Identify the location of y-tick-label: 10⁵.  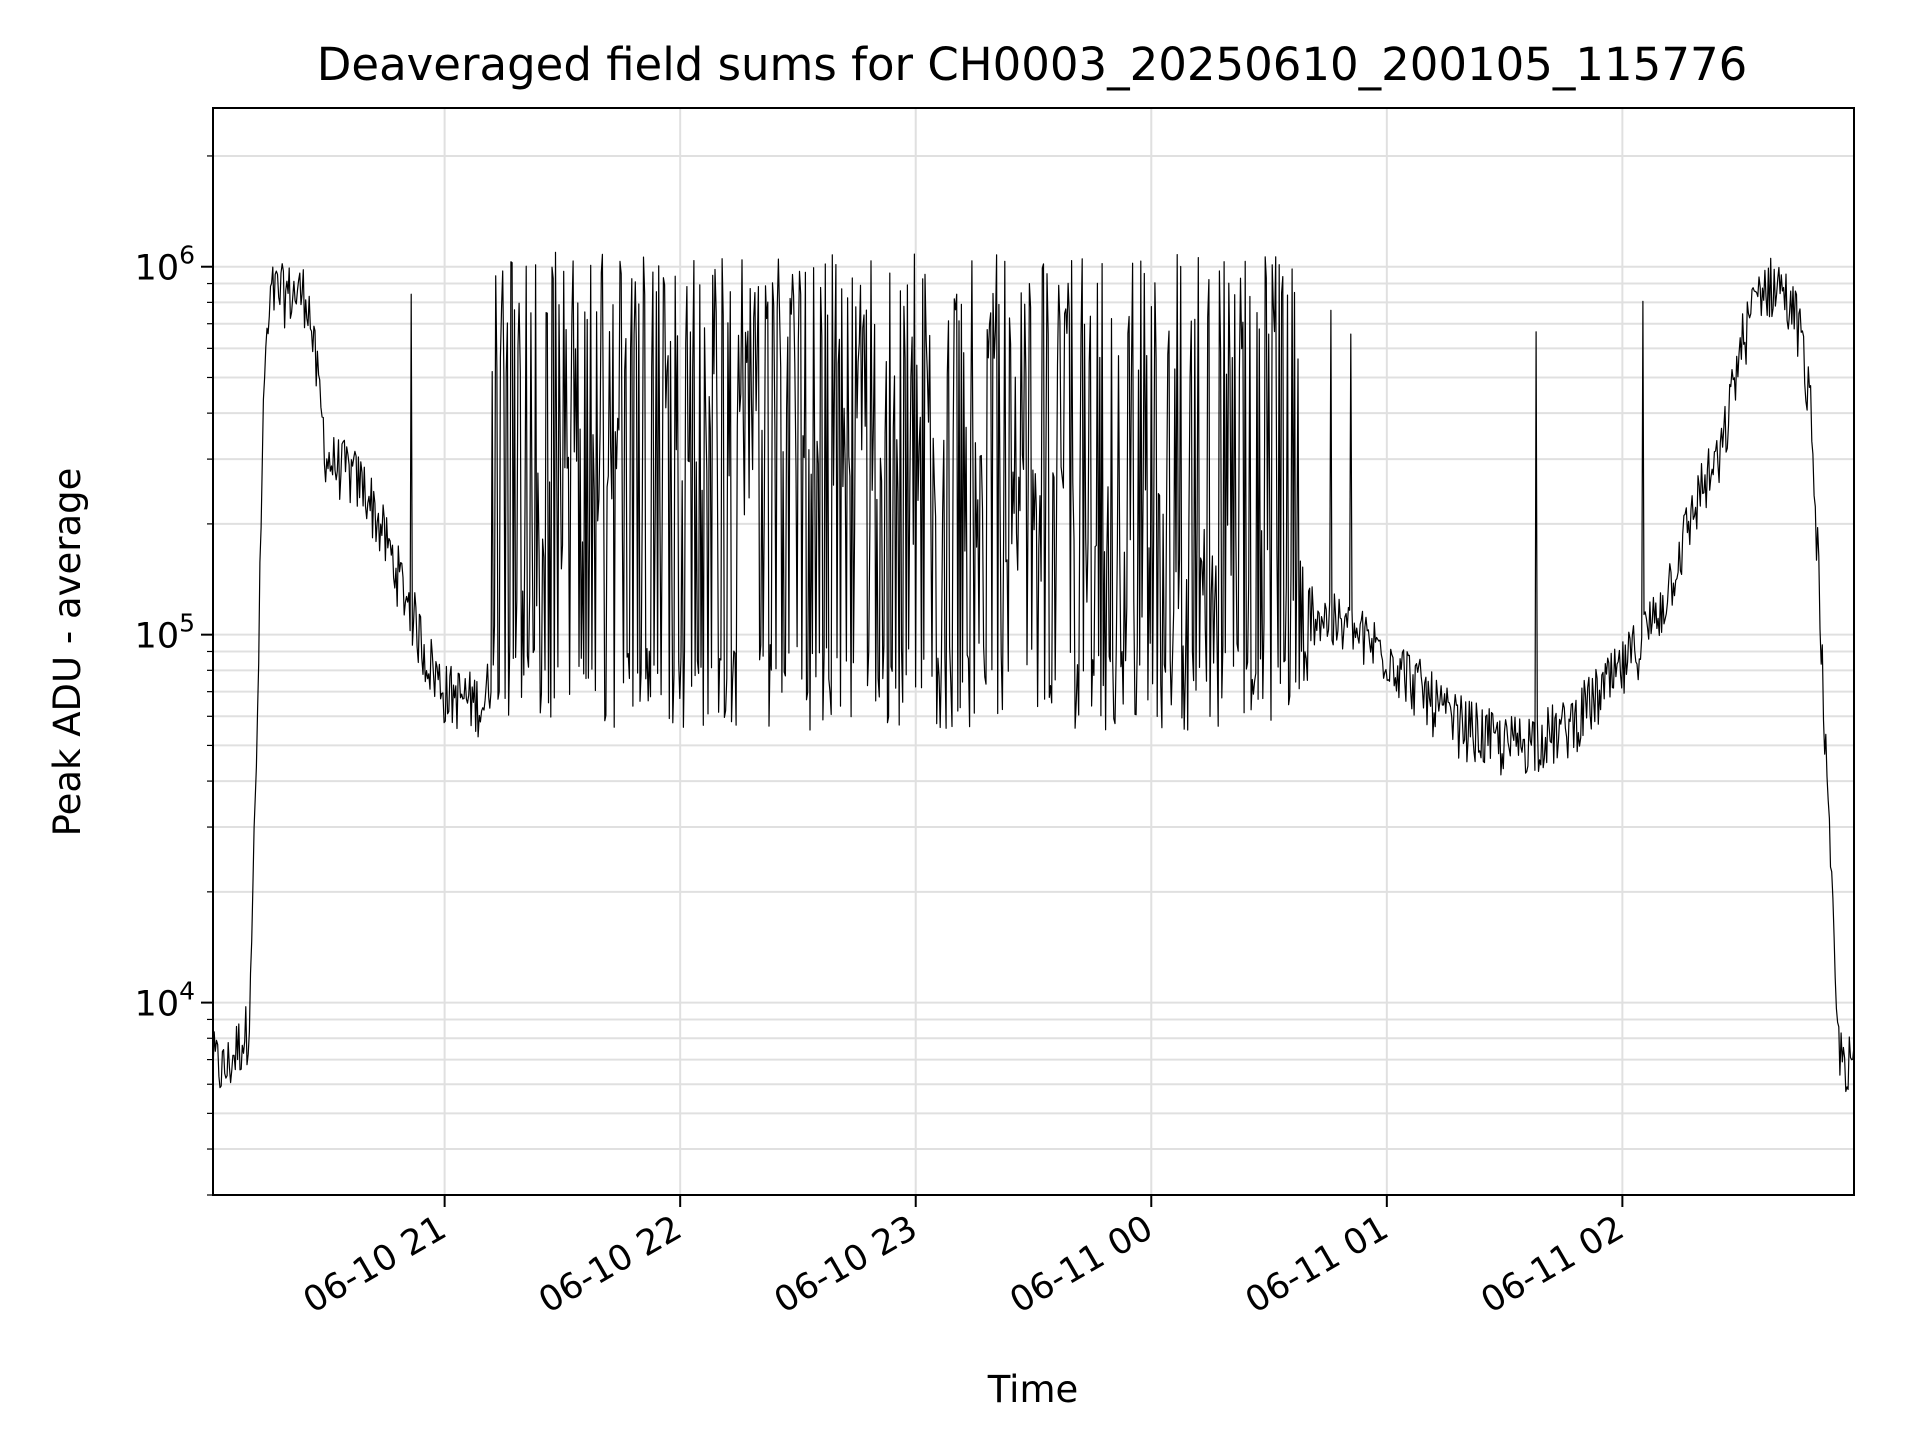
(165, 633).